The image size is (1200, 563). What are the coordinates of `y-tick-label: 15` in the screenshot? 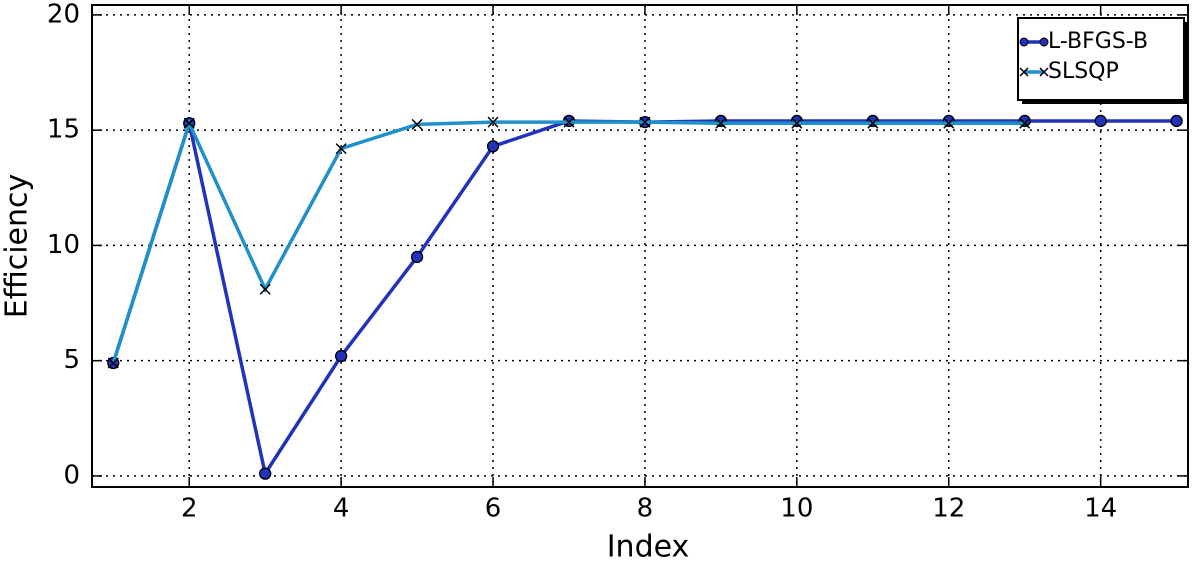 It's located at (63, 130).